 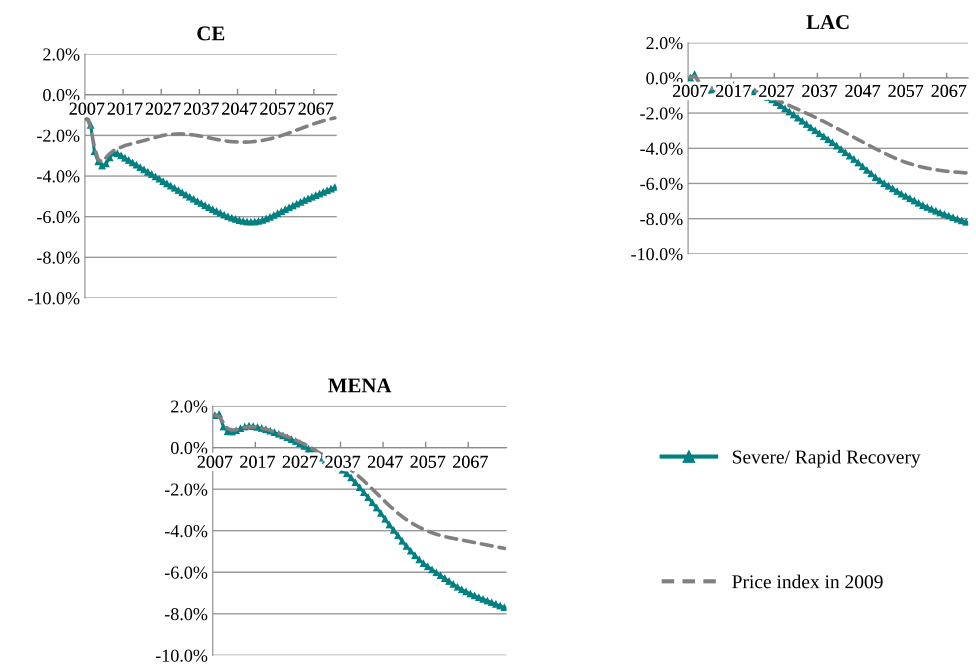 What do you see at coordinates (826, 459) in the screenshot?
I see `legend-label: Severe/ Rapid Recovery` at bounding box center [826, 459].